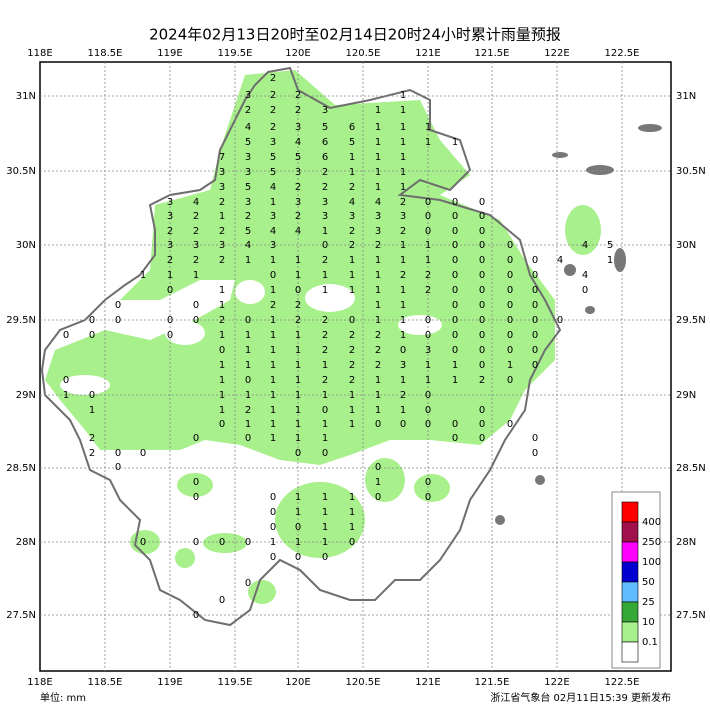  What do you see at coordinates (622, 53) in the screenshot?
I see `lon-label: 122.5E` at bounding box center [622, 53].